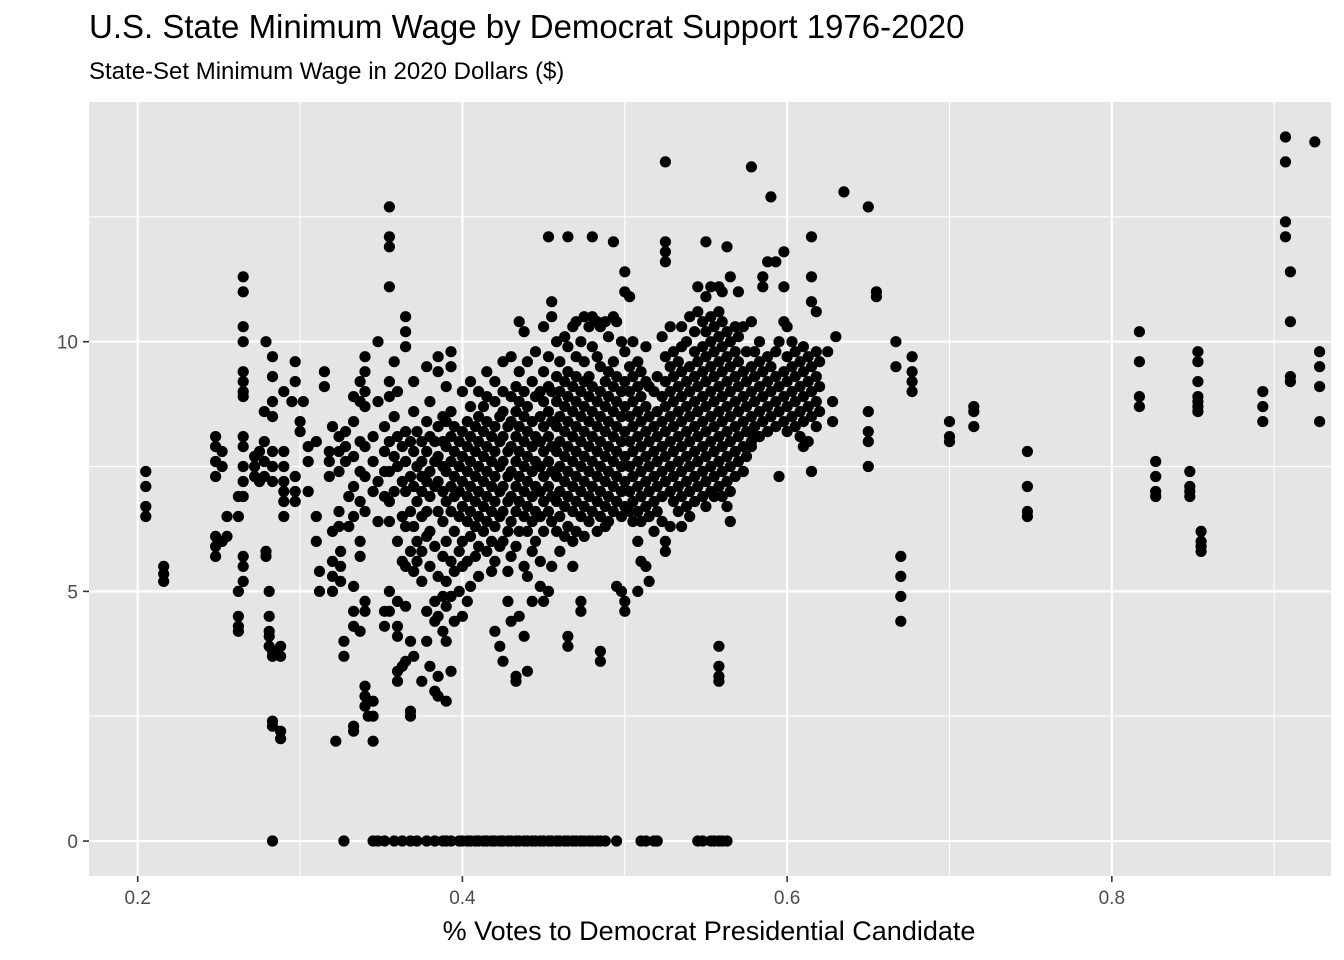 This screenshot has width=1344, height=960. Describe the element at coordinates (137, 898) in the screenshot. I see `x-tick-label: 0.2` at that location.